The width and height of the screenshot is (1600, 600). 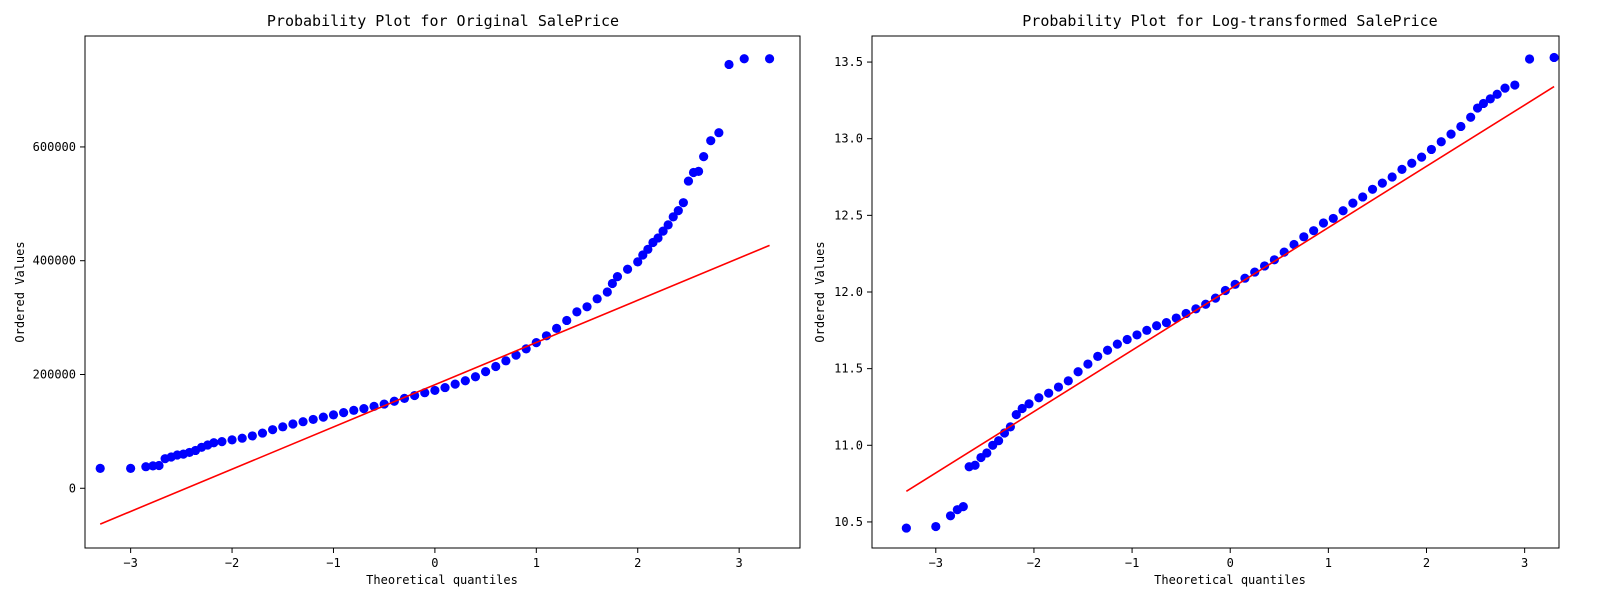 What do you see at coordinates (72, 488) in the screenshot?
I see `y-tick-label: 0` at bounding box center [72, 488].